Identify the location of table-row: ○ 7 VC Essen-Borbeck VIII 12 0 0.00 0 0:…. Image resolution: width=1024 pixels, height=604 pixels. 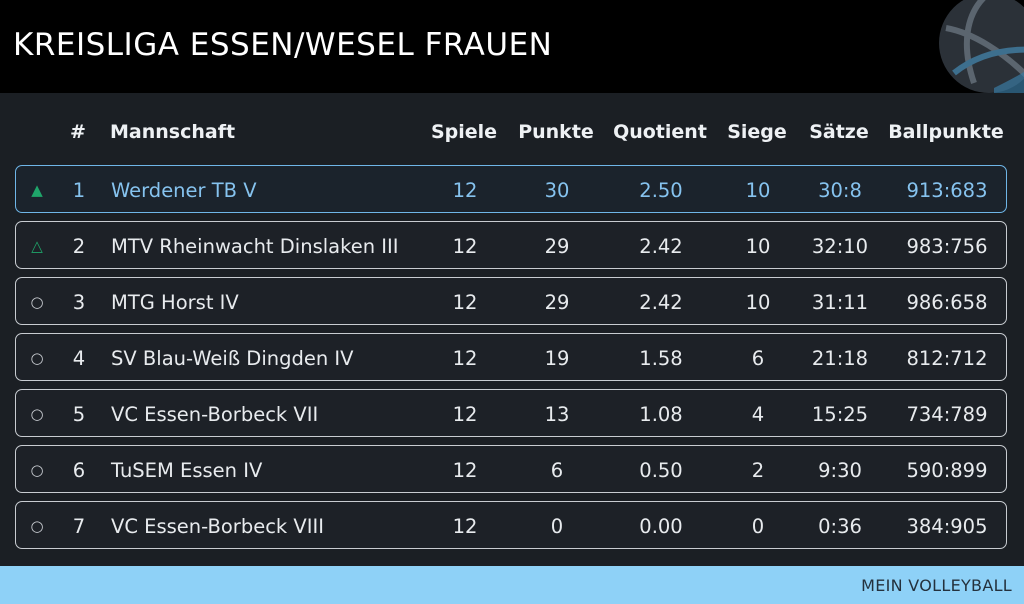
(511, 525).